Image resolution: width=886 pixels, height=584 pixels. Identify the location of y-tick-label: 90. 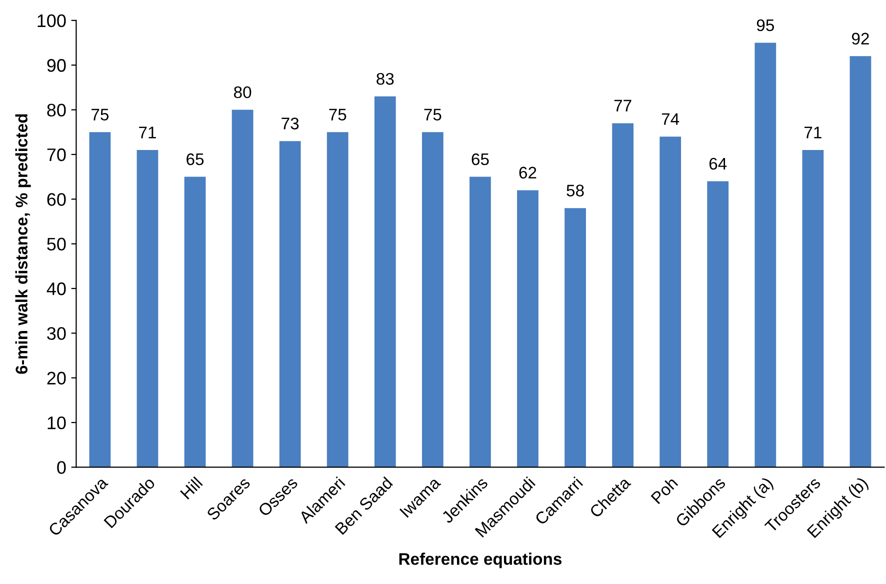
(56, 65).